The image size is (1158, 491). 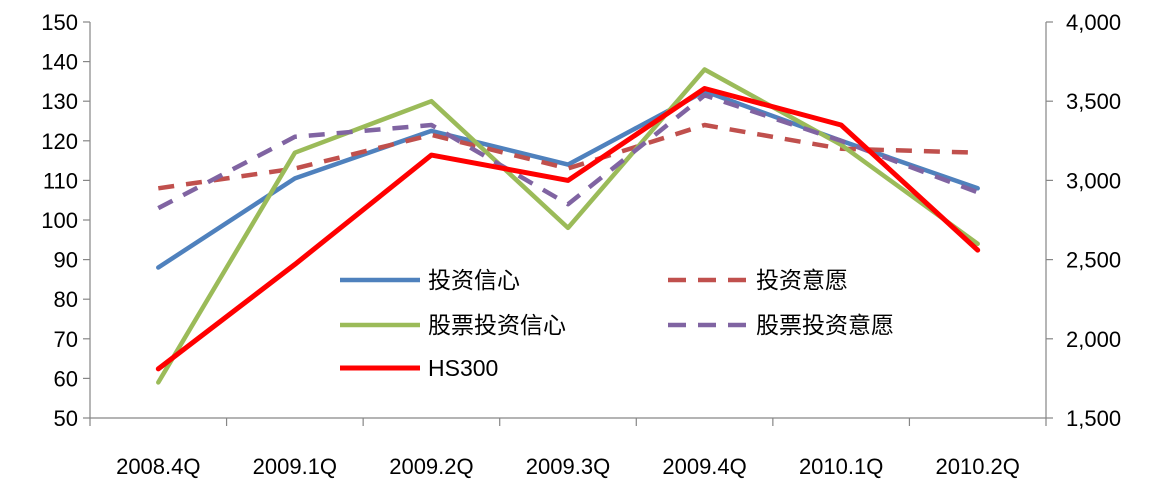 I want to click on y-right-tick-label: 3,000, so click(x=1093, y=180).